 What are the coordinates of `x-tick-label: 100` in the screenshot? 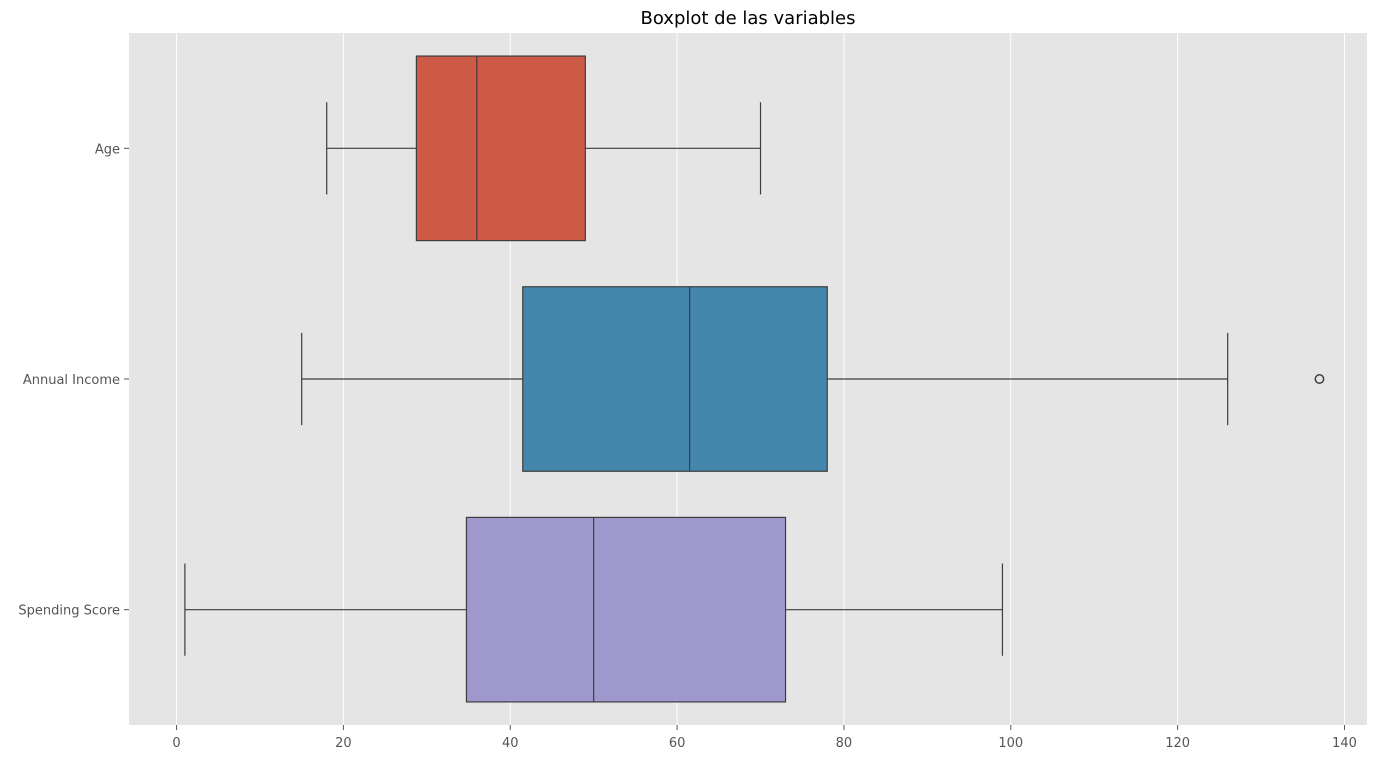 It's located at (1010, 743).